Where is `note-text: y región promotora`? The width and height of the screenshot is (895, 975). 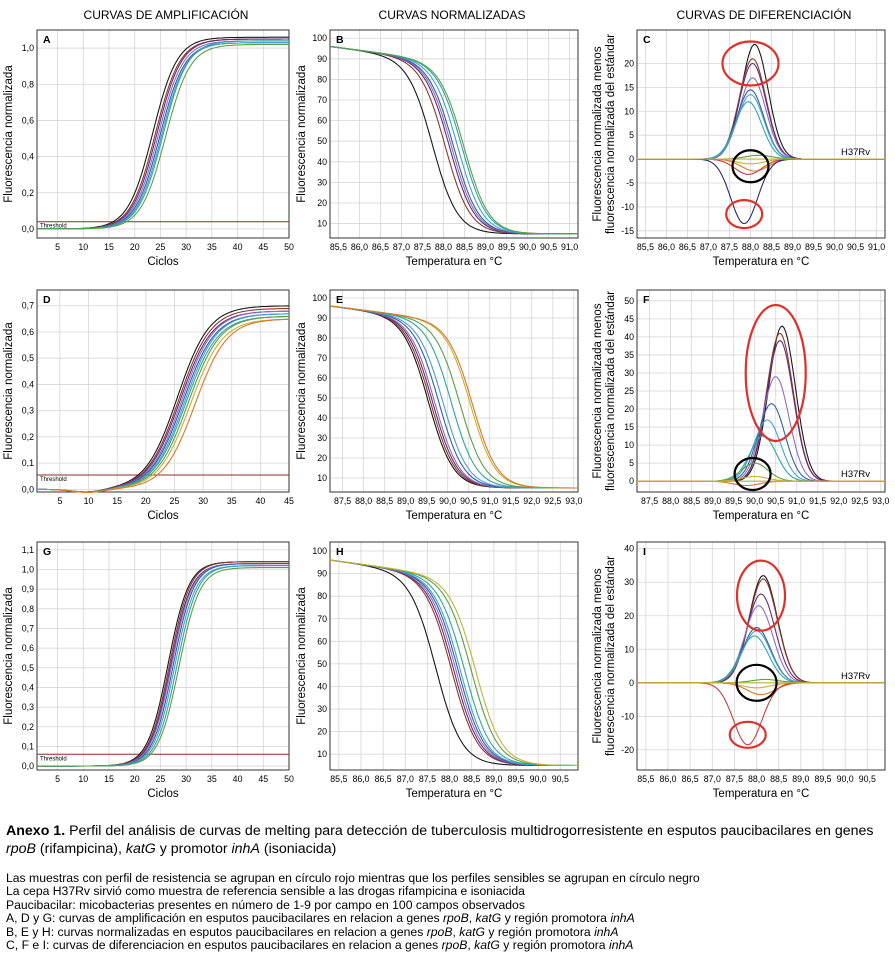
note-text: y región promotora is located at coordinates (556, 918).